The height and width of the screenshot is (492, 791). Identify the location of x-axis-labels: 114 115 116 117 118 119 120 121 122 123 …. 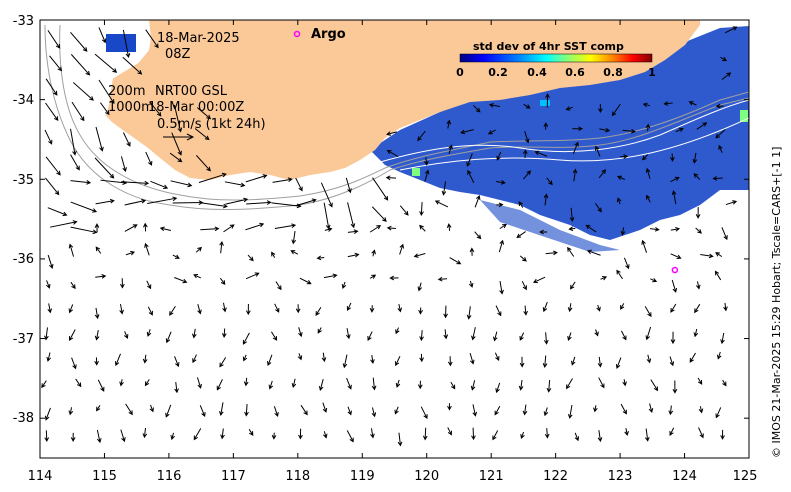
(393, 476).